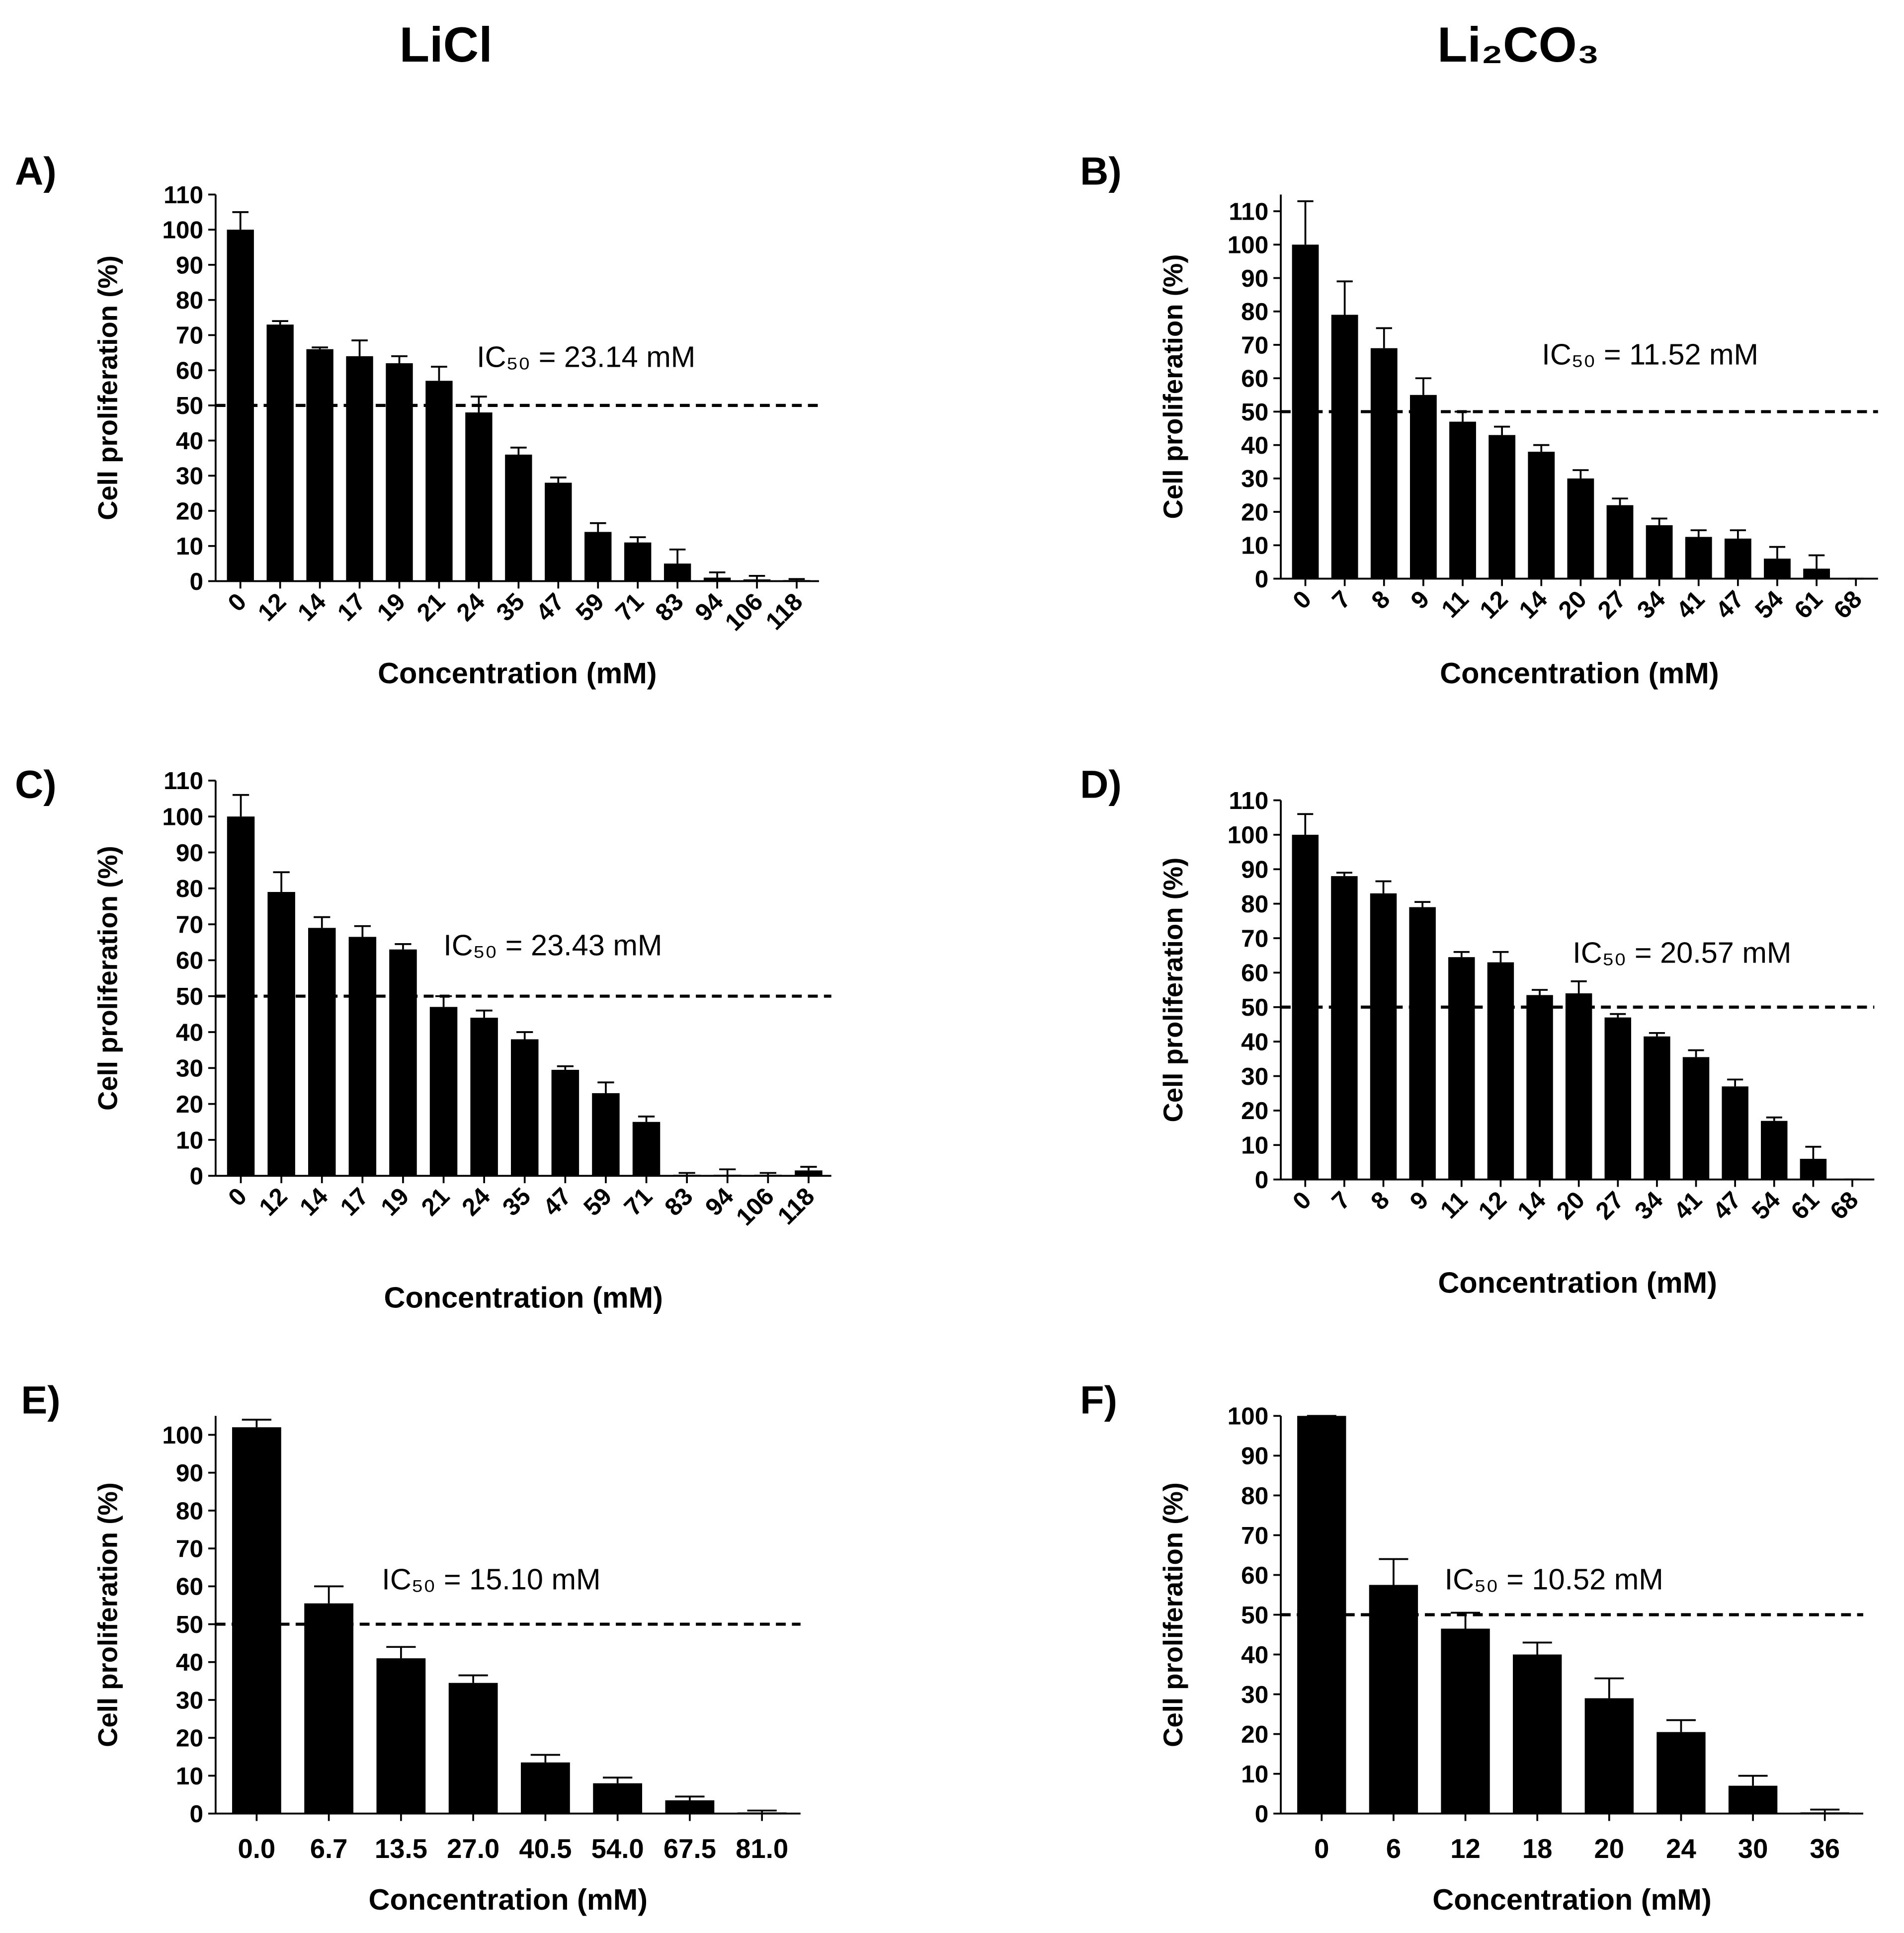 This screenshot has height=1933, width=1904. I want to click on panel-label: F), so click(1099, 1399).